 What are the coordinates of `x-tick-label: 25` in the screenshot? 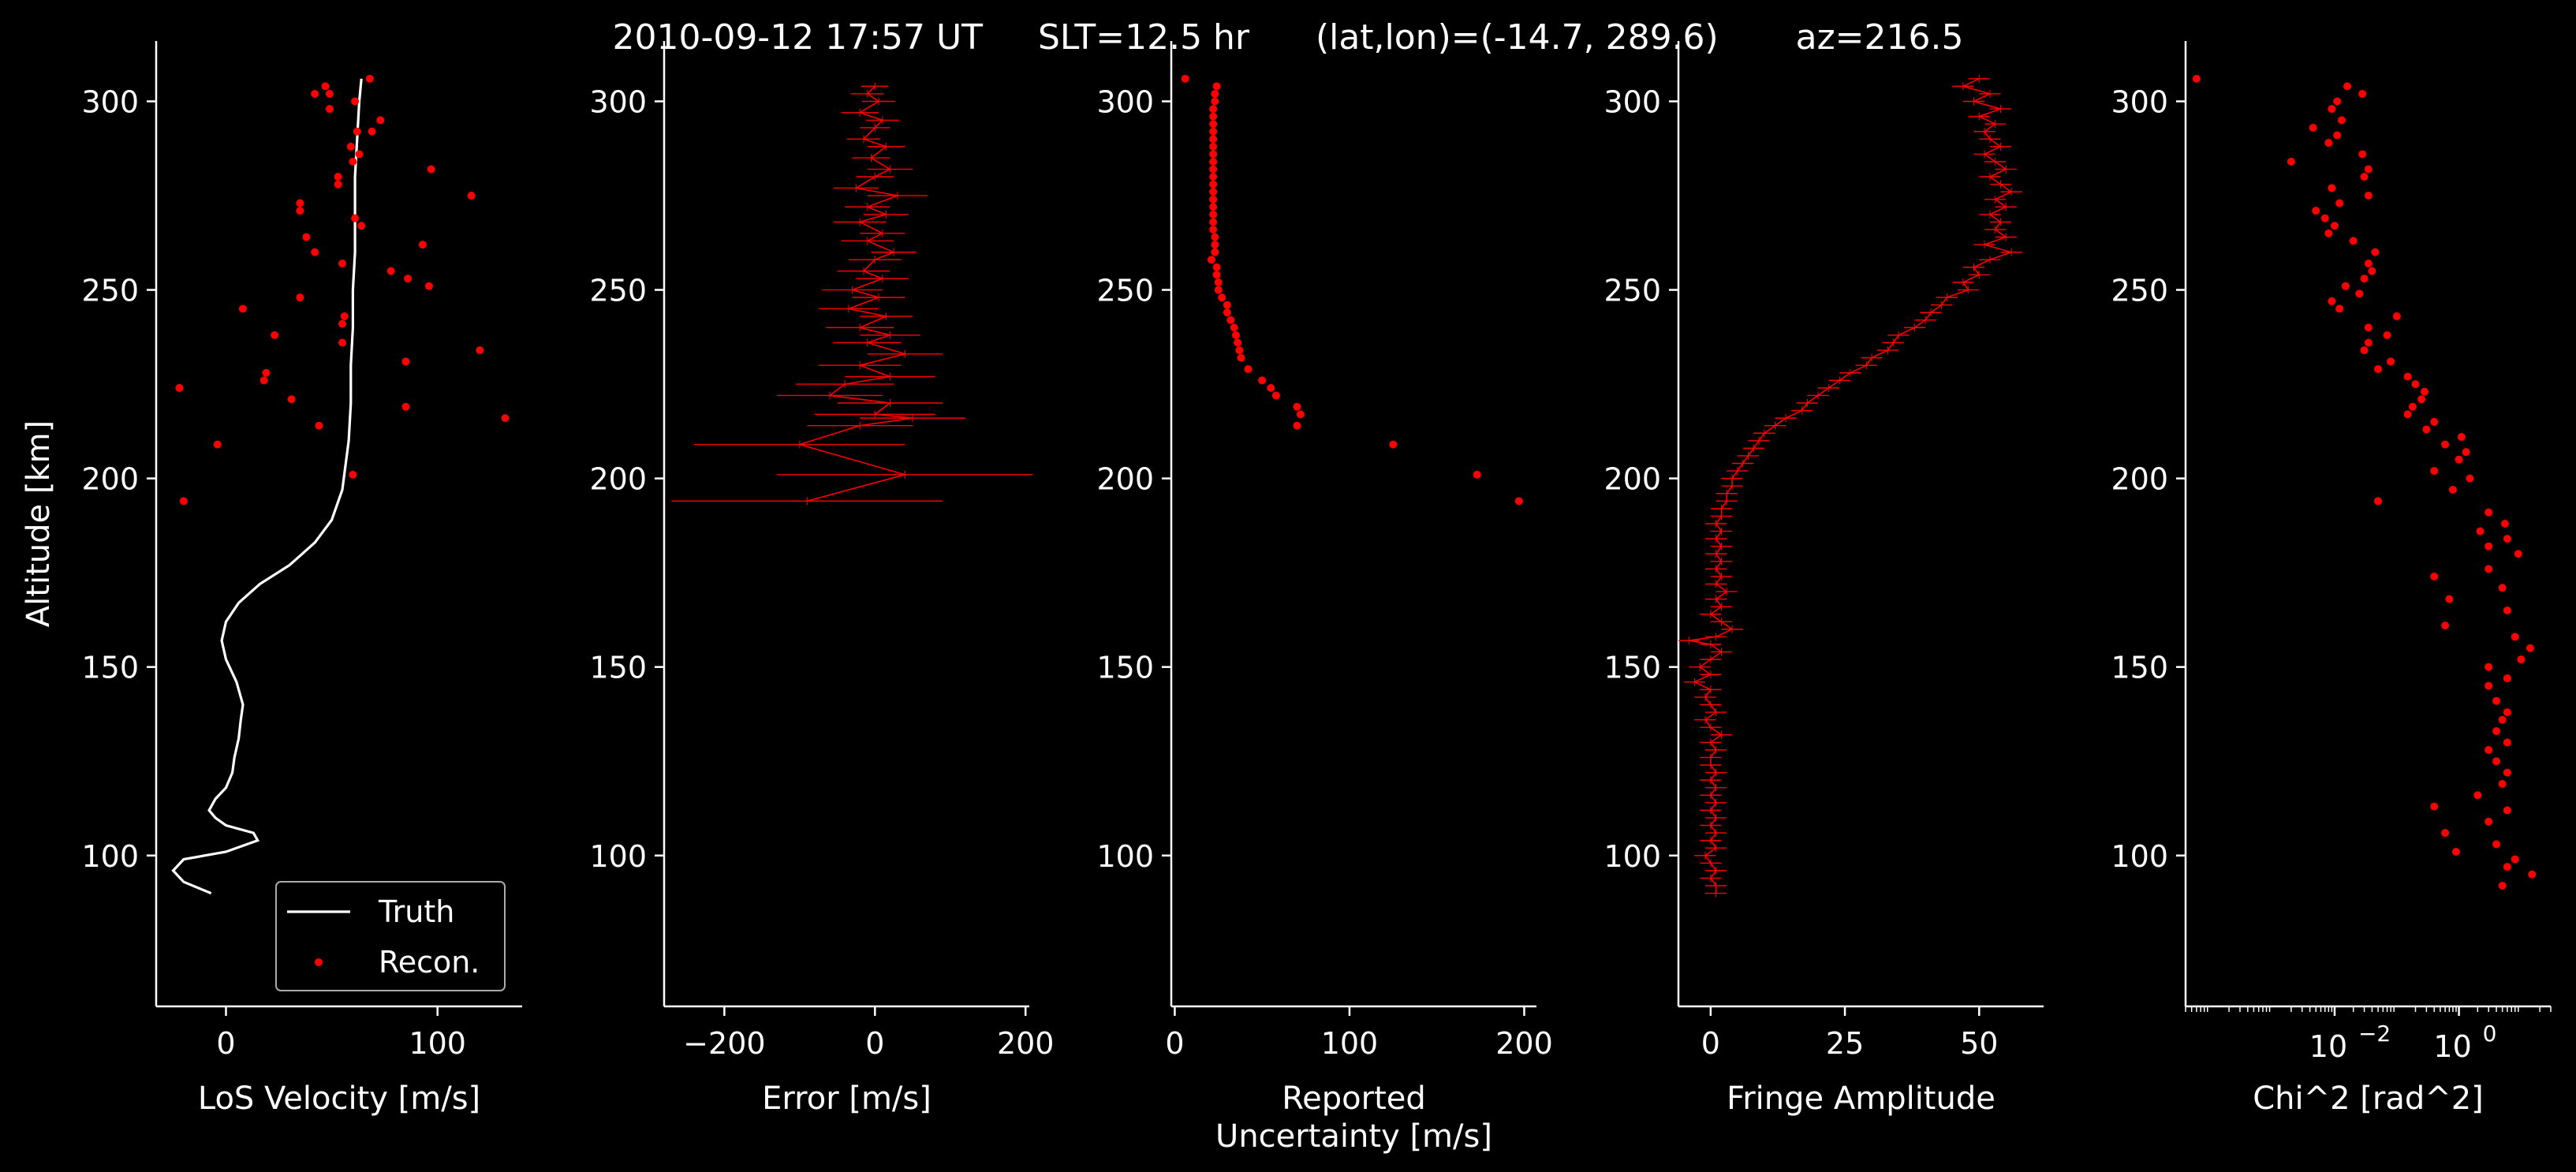 It's located at (1845, 1044).